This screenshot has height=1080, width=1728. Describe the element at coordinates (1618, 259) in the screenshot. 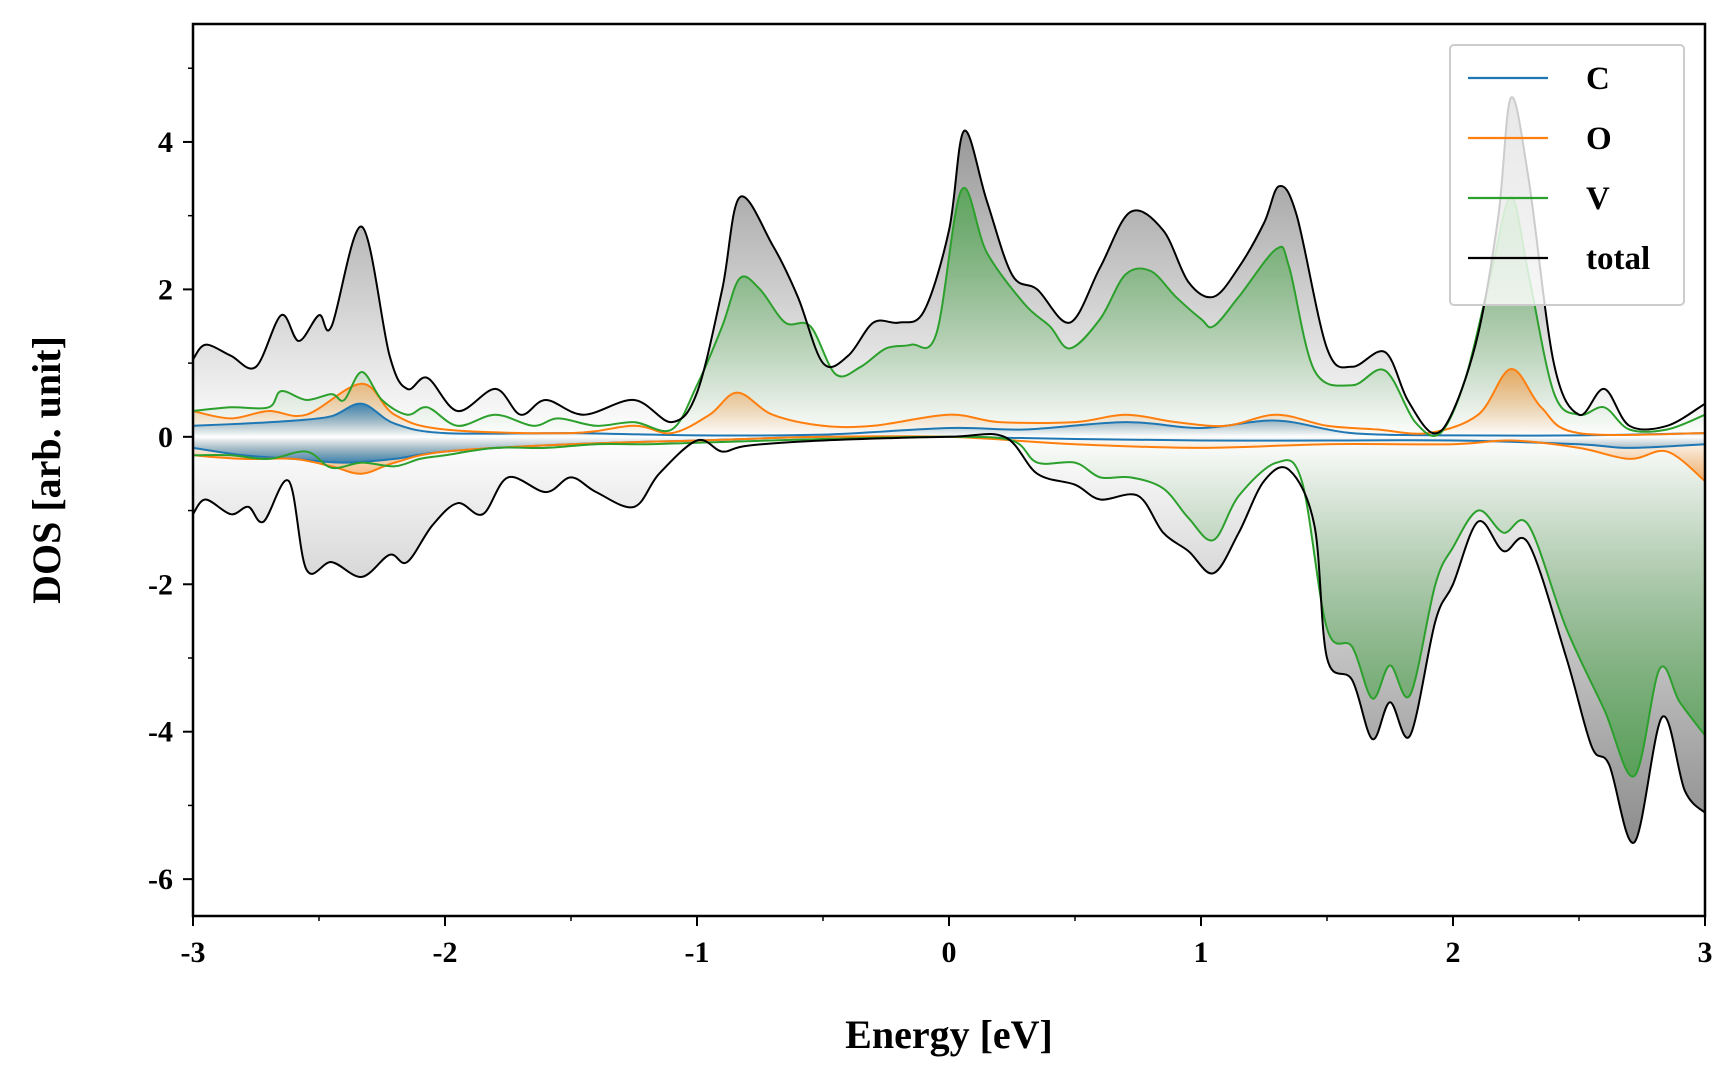

I see `legend-label: total` at that location.